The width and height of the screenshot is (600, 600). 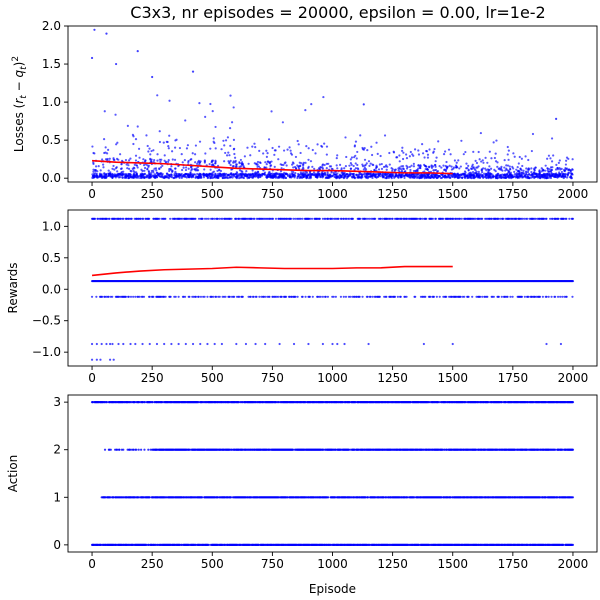 I want to click on x-tick-label: 2000, so click(x=573, y=194).